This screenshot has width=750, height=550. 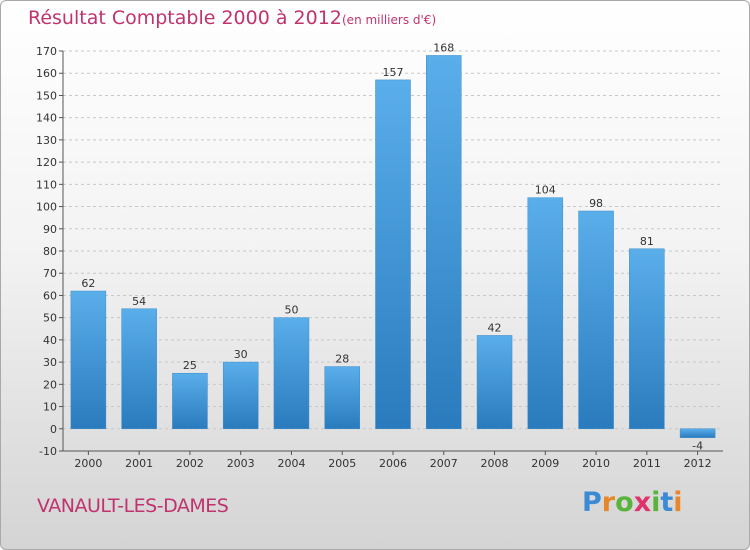 I want to click on x-tick-label: 2006, so click(x=393, y=463).